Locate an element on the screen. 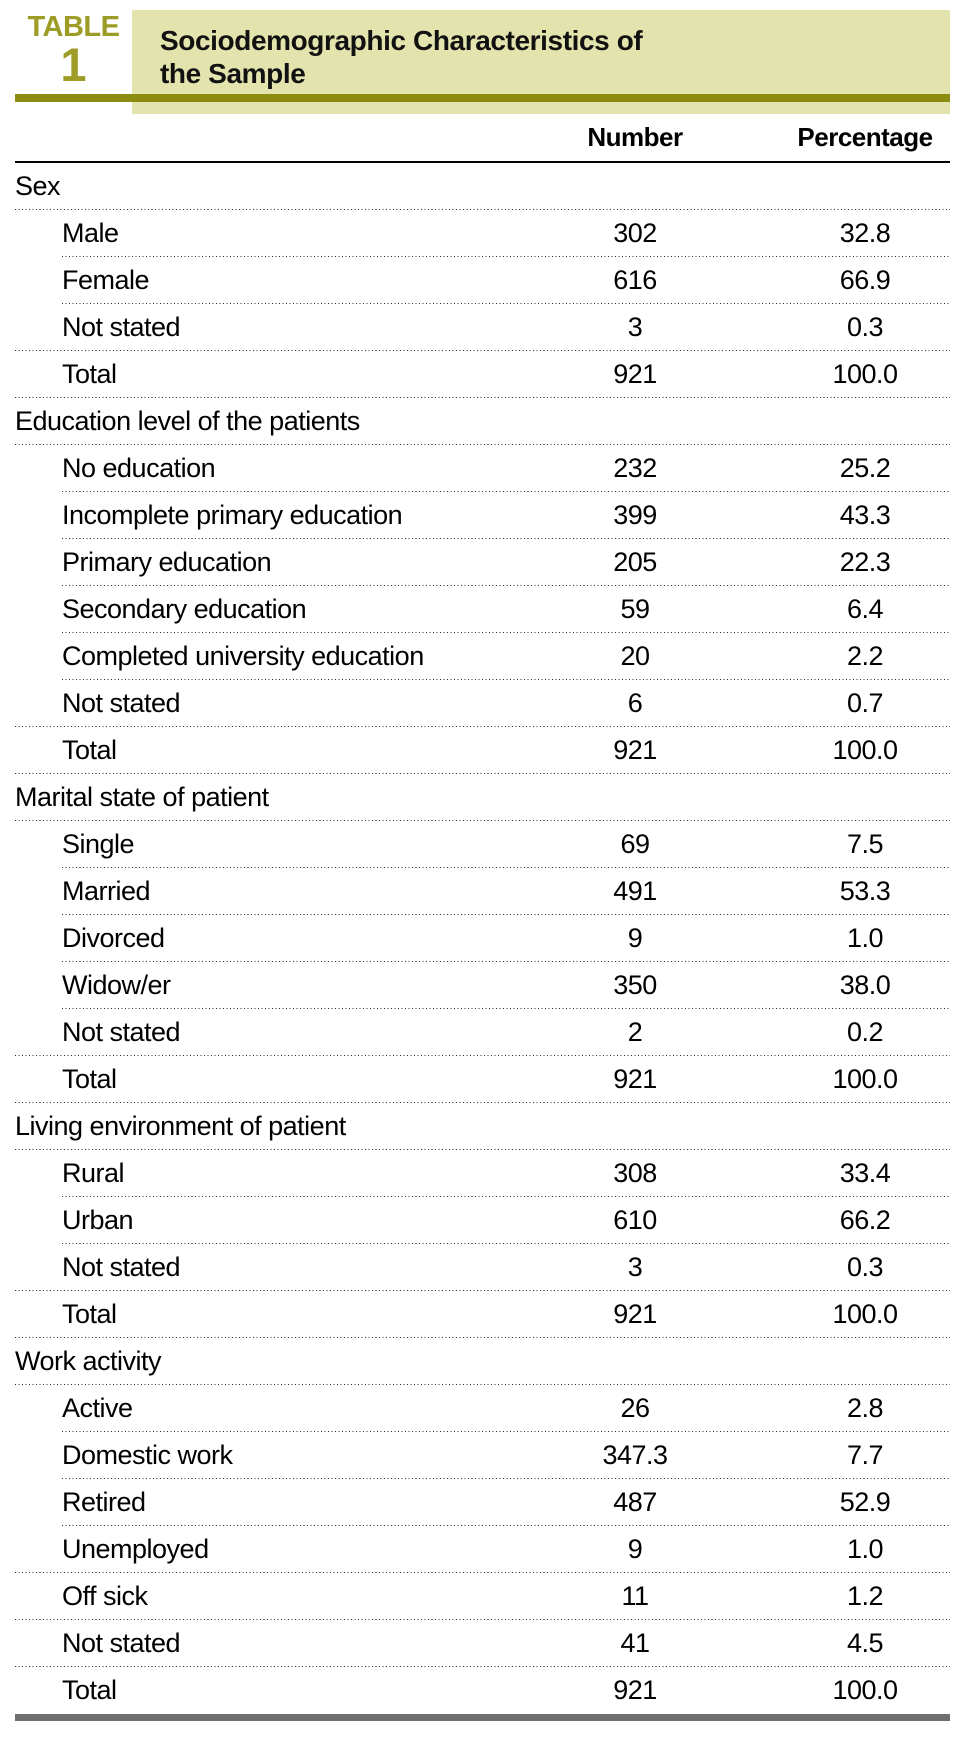 This screenshot has width=965, height=1748. row-label: Urban is located at coordinates (98, 1220).